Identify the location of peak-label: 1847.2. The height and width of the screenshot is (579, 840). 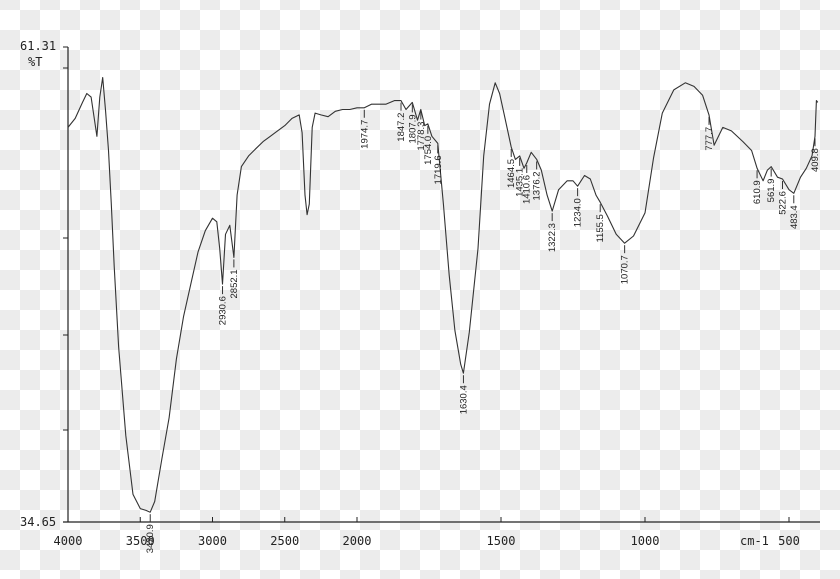
(401, 127).